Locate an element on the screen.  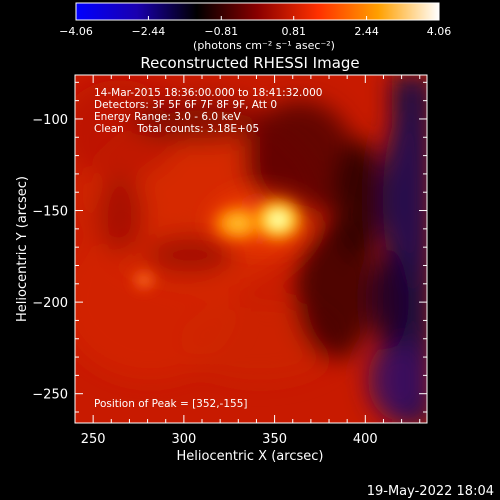
y-axis-label: Heliocentric Y (arcsec) is located at coordinates (22, 249).